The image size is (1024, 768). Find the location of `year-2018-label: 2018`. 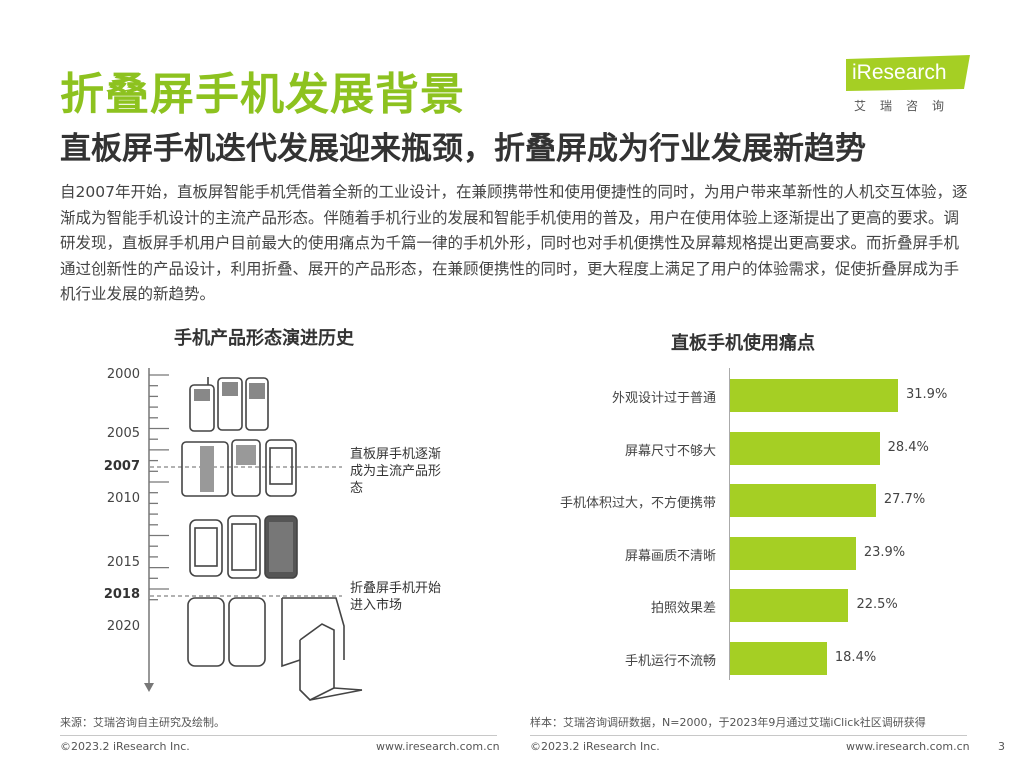

year-2018-label: 2018 is located at coordinates (121, 594).